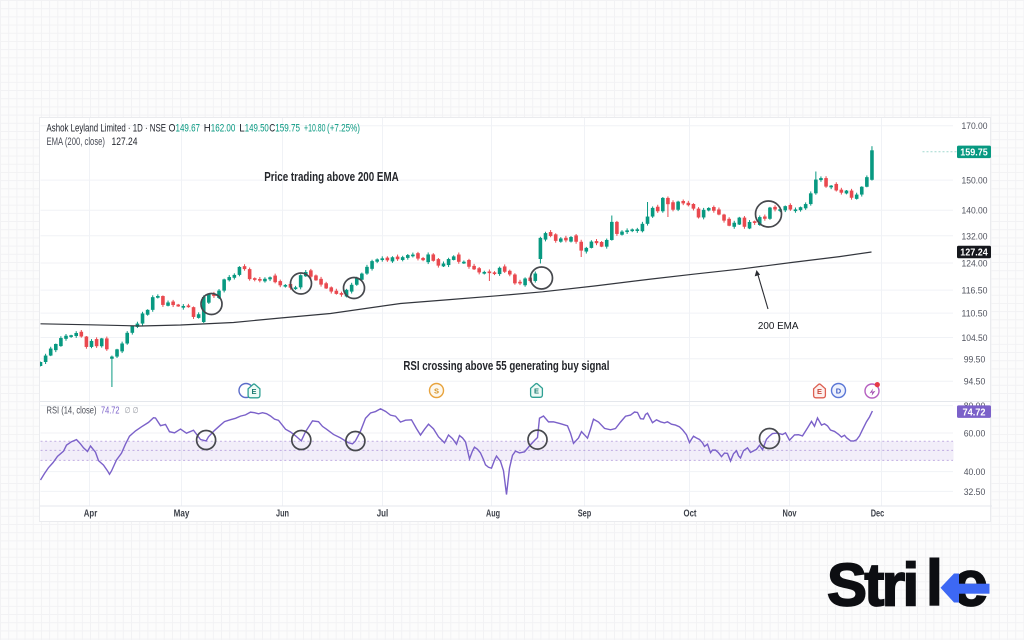  Describe the element at coordinates (975, 359) in the screenshot. I see `svg-text: 99.50` at that location.